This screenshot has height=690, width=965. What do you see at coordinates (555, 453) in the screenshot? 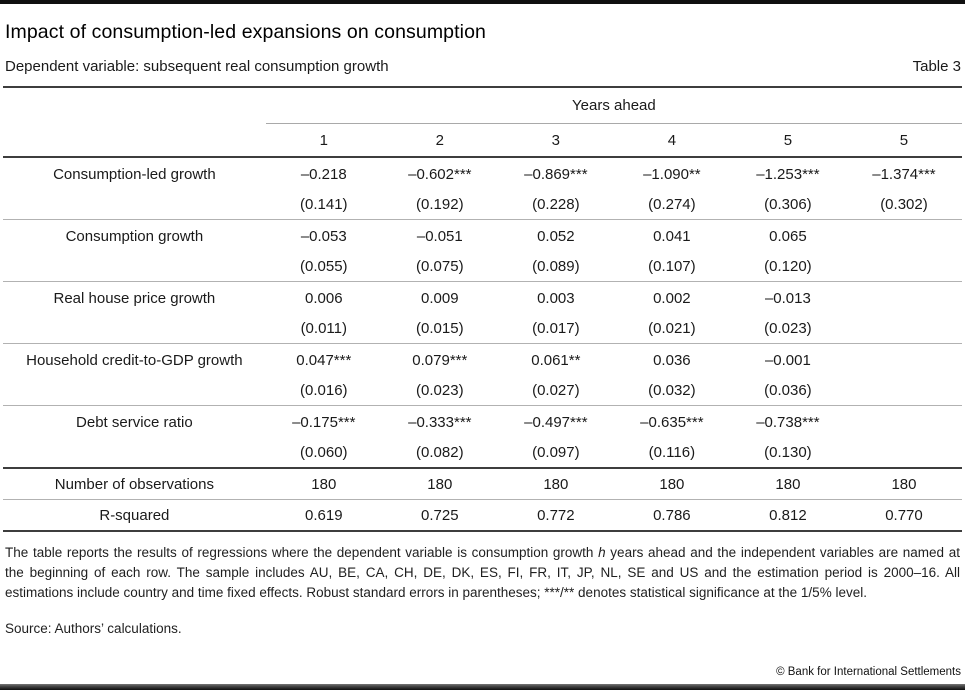
I see `standard-error-value: (0.097)` at bounding box center [555, 453].